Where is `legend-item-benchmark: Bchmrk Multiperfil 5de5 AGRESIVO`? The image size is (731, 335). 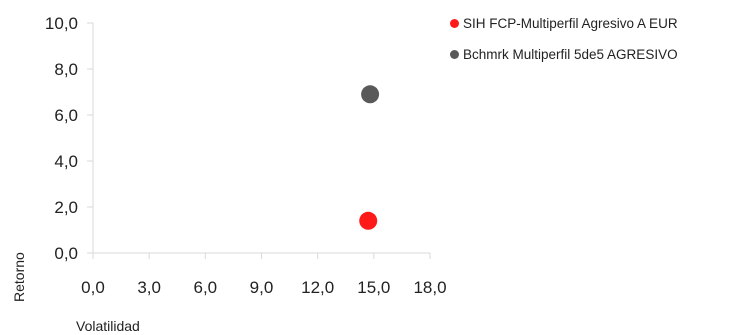
legend-item-benchmark: Bchmrk Multiperfil 5de5 AGRESIVO is located at coordinates (564, 54).